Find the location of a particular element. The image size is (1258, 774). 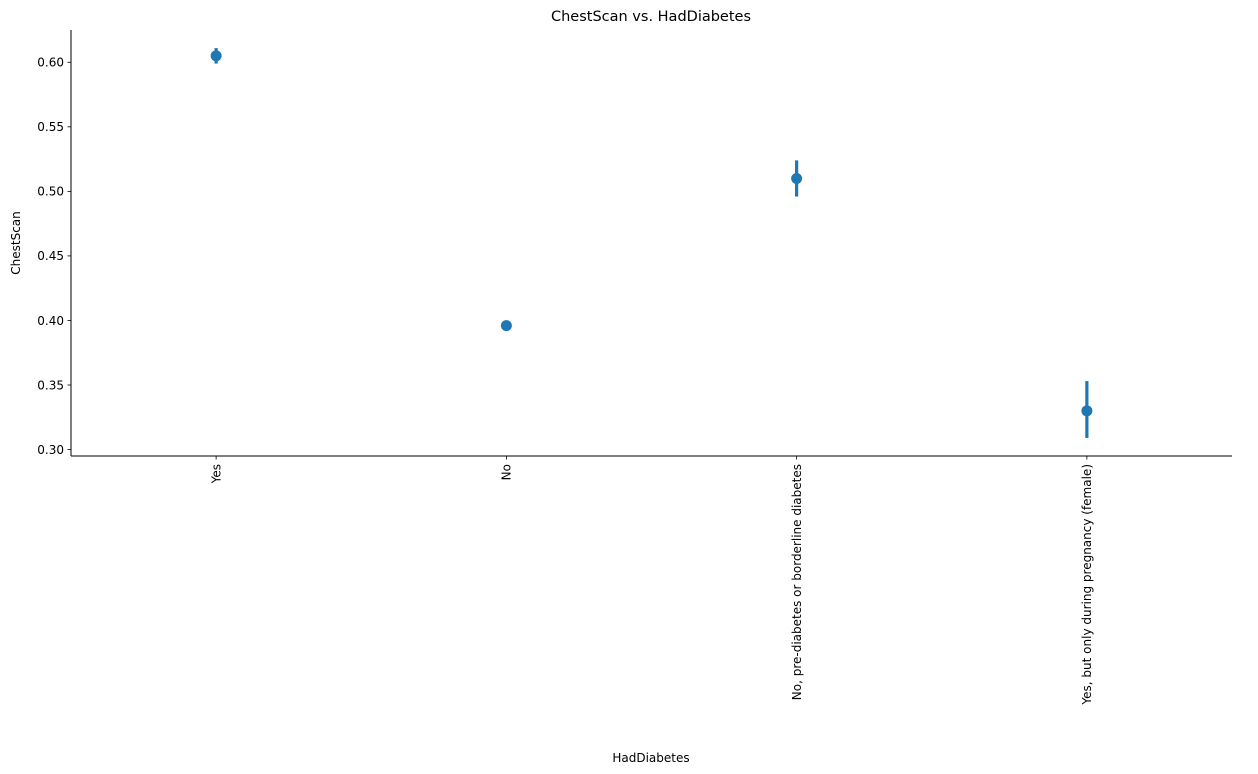

x-tick-label: No, pre-diabetes or borderline diabetes is located at coordinates (797, 582).